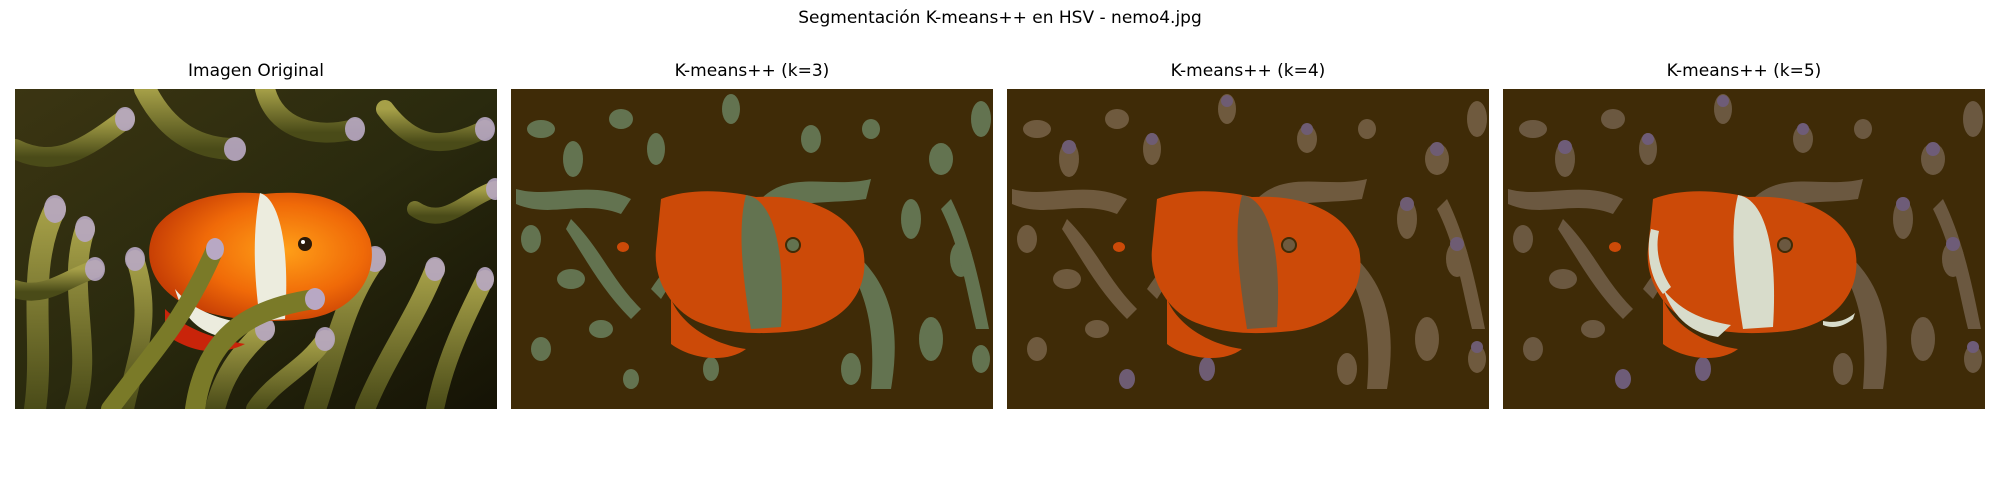 This screenshot has width=2000, height=500. I want to click on panel-title-k3: K-means++ (k=3), so click(752, 71).